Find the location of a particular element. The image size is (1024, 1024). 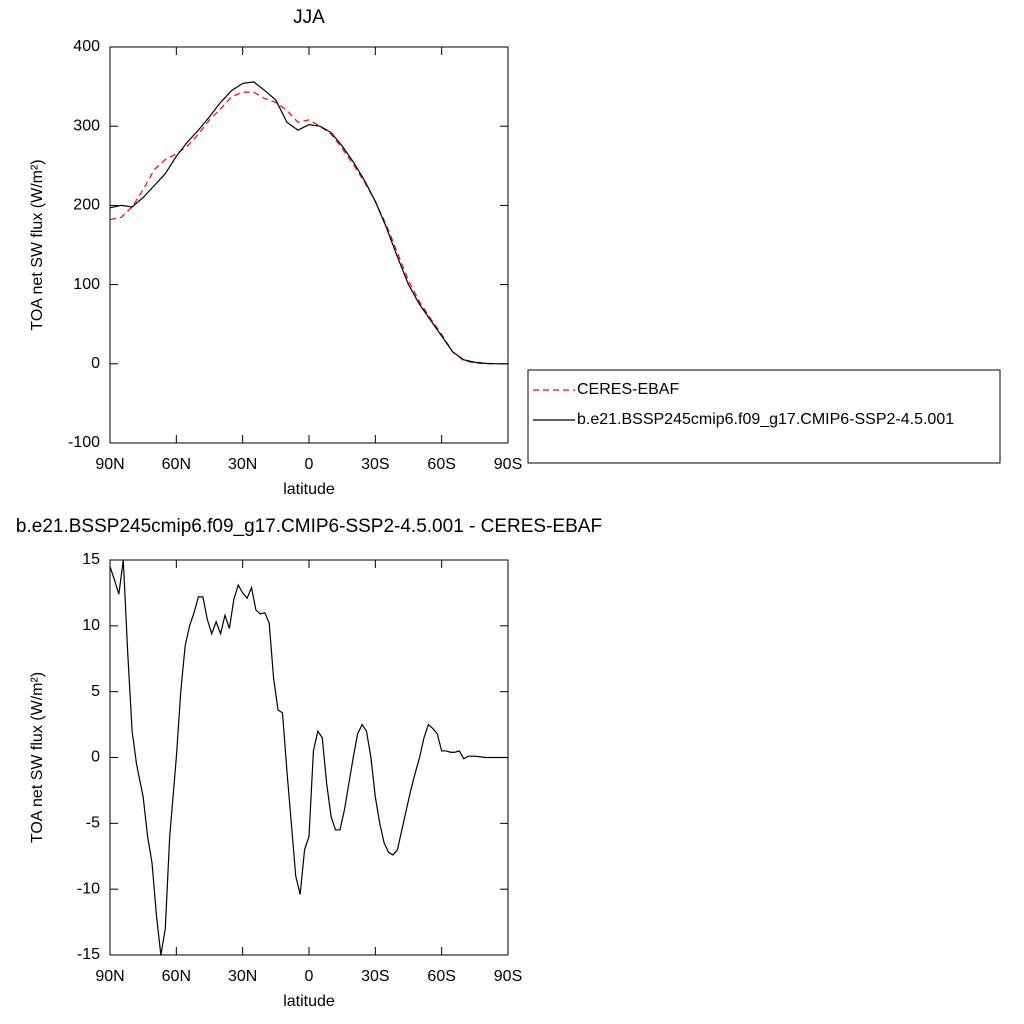

chart-title: JJA is located at coordinates (309, 17).